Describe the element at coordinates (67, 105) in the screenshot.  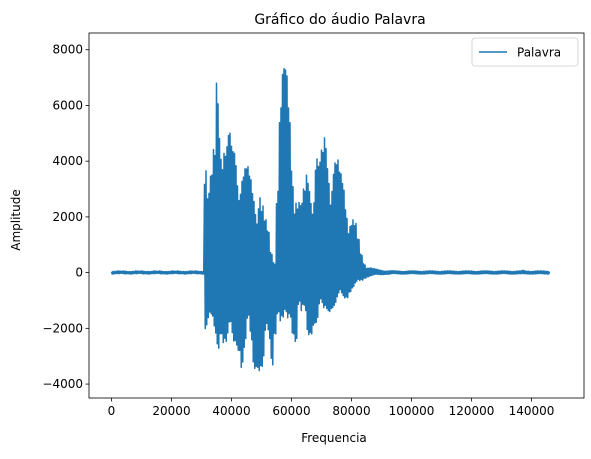
I see `y-tick-label: 6000` at that location.